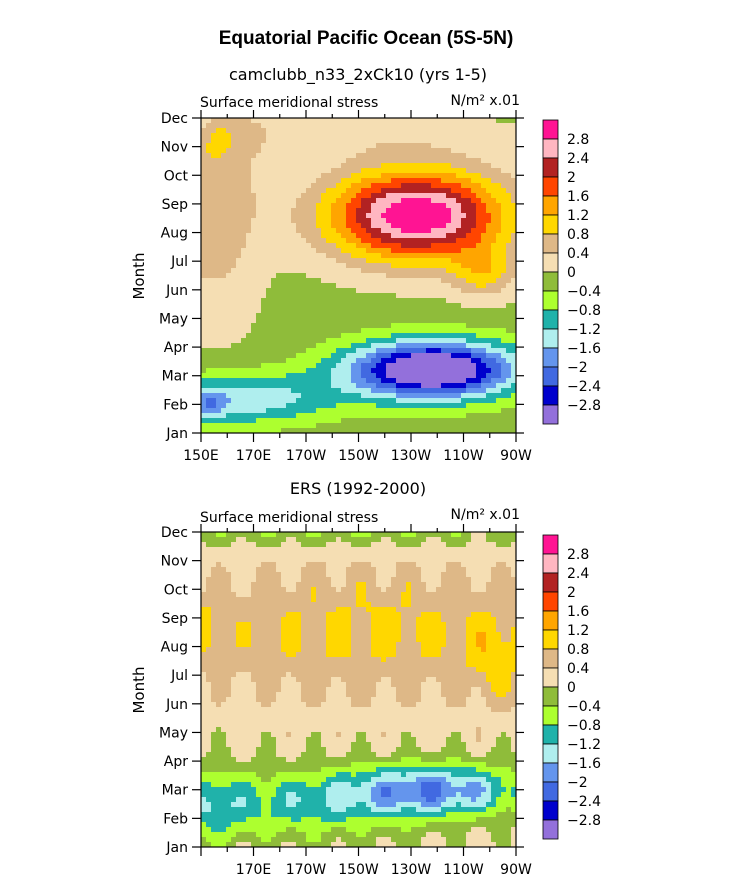 The height and width of the screenshot is (883, 733). What do you see at coordinates (176, 348) in the screenshot?
I see `y-tick-label: Apr` at bounding box center [176, 348].